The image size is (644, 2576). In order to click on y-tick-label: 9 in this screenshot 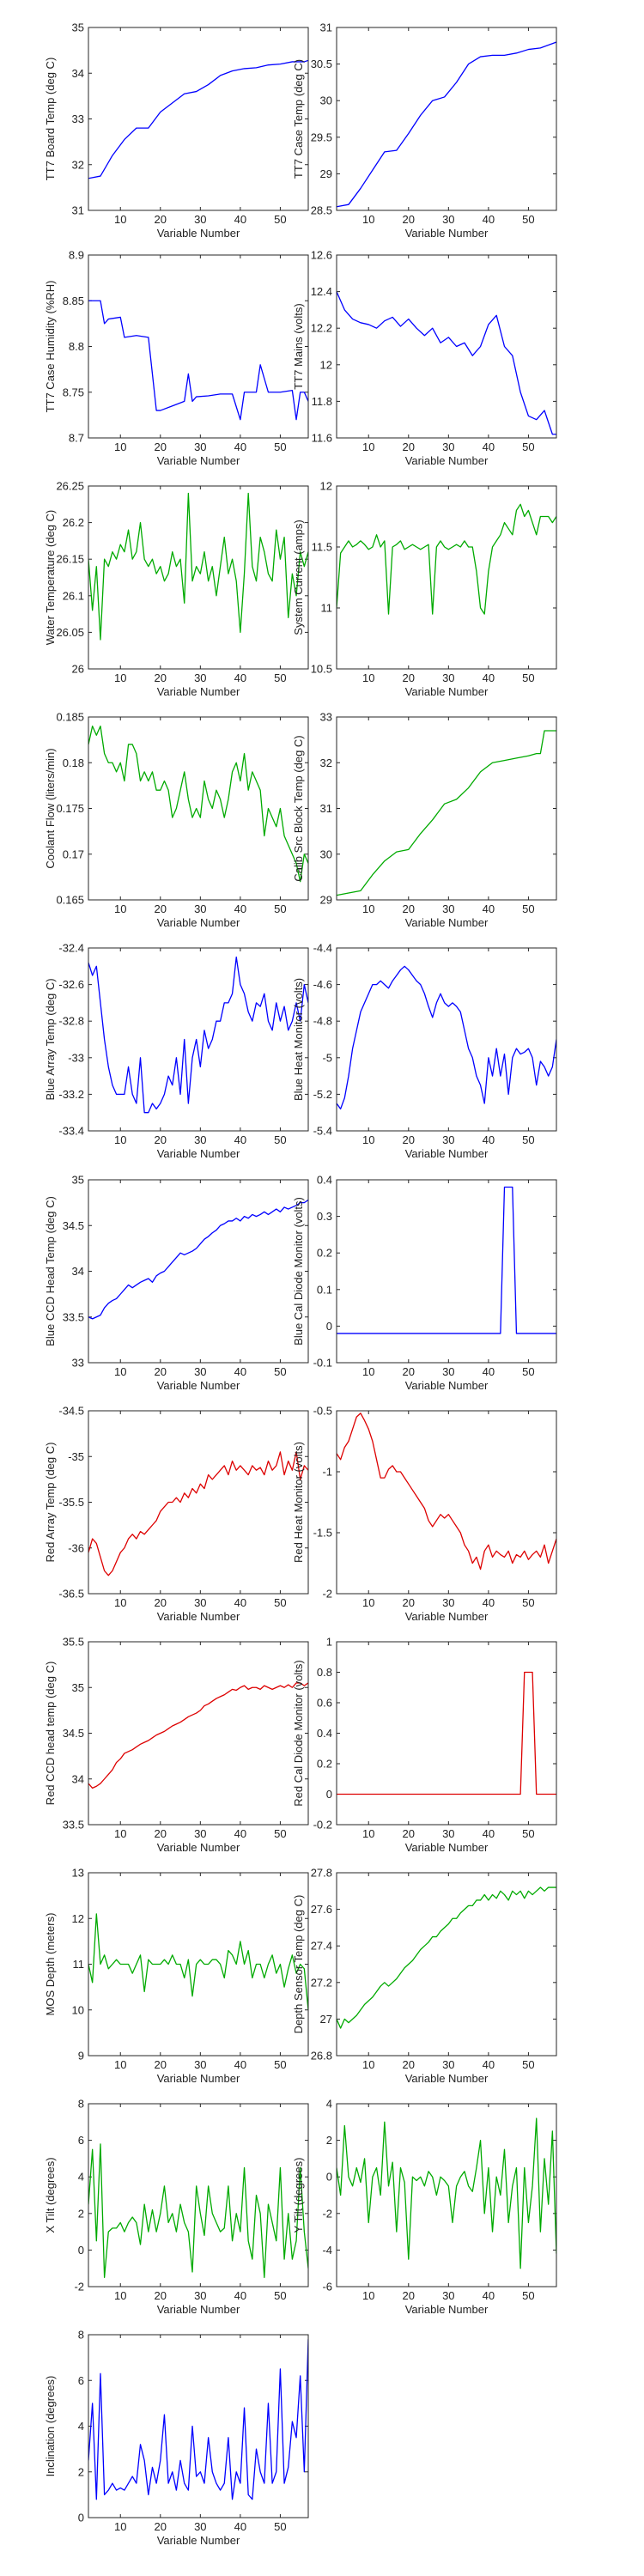, I will do `click(81, 2056)`.